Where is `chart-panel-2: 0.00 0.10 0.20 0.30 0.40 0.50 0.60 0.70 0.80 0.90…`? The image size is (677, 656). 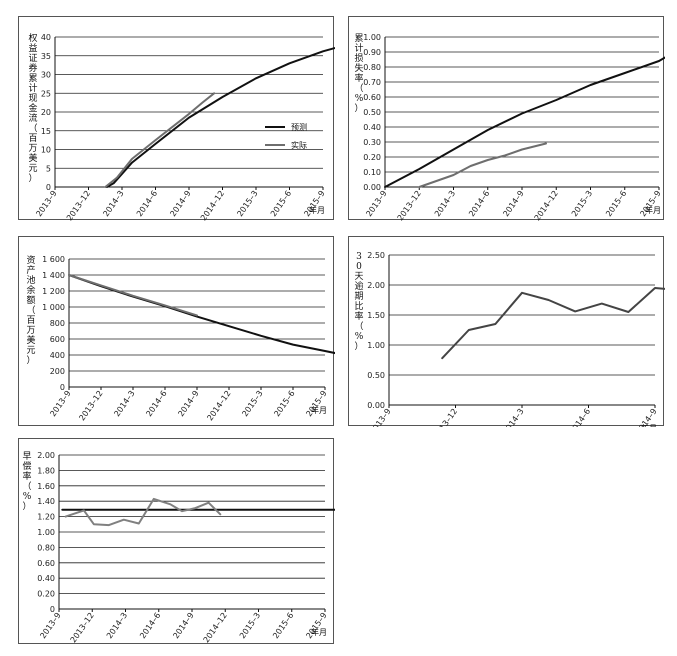
chart-panel-2: 0.00 0.10 0.20 0.30 0.40 0.50 0.60 0.70 0.80 0.90… is located at coordinates (506, 118).